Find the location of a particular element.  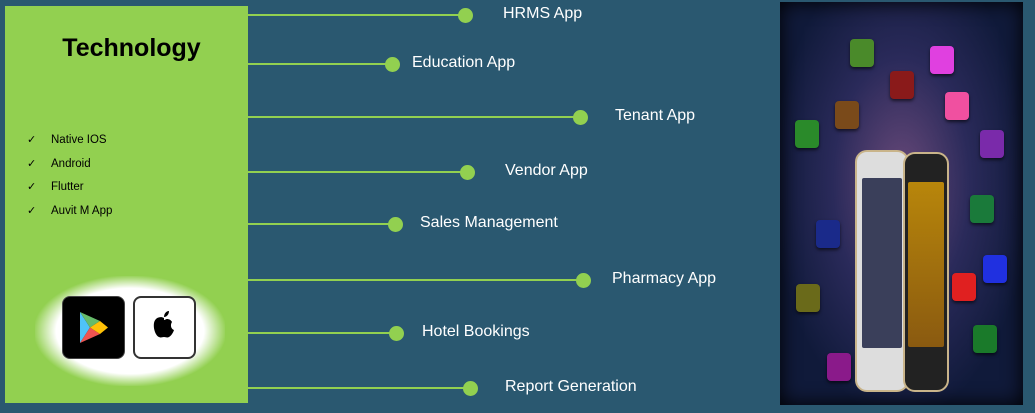

list-item: ✓ Android is located at coordinates (69, 169).